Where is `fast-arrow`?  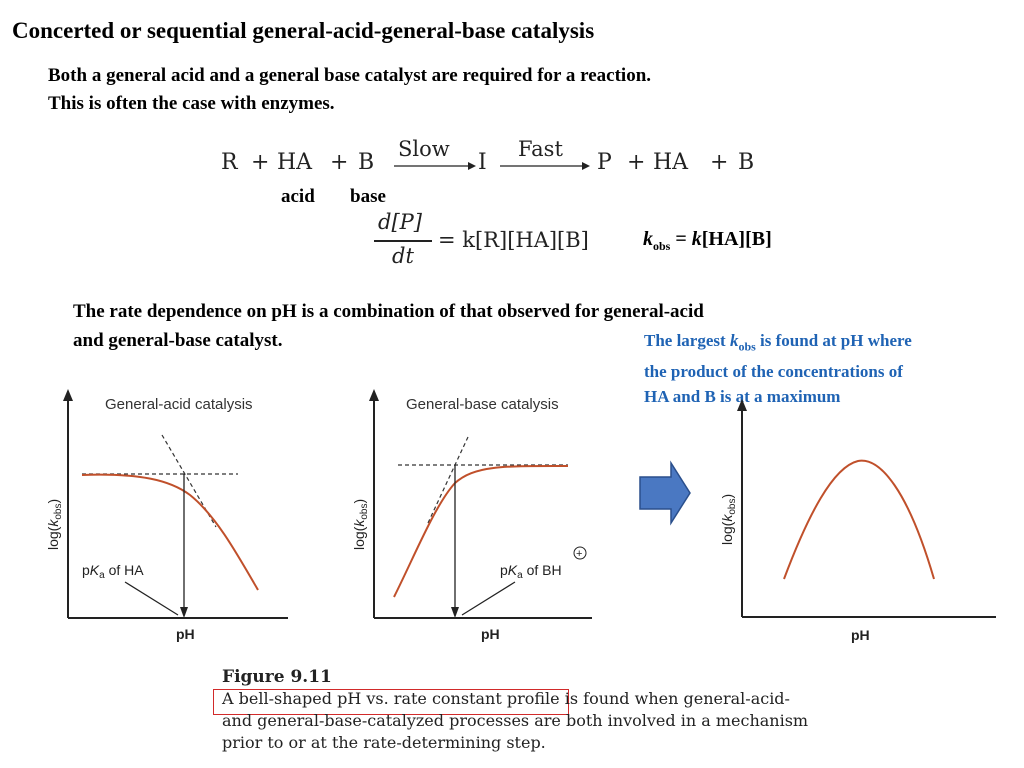
fast-arrow is located at coordinates (545, 166).